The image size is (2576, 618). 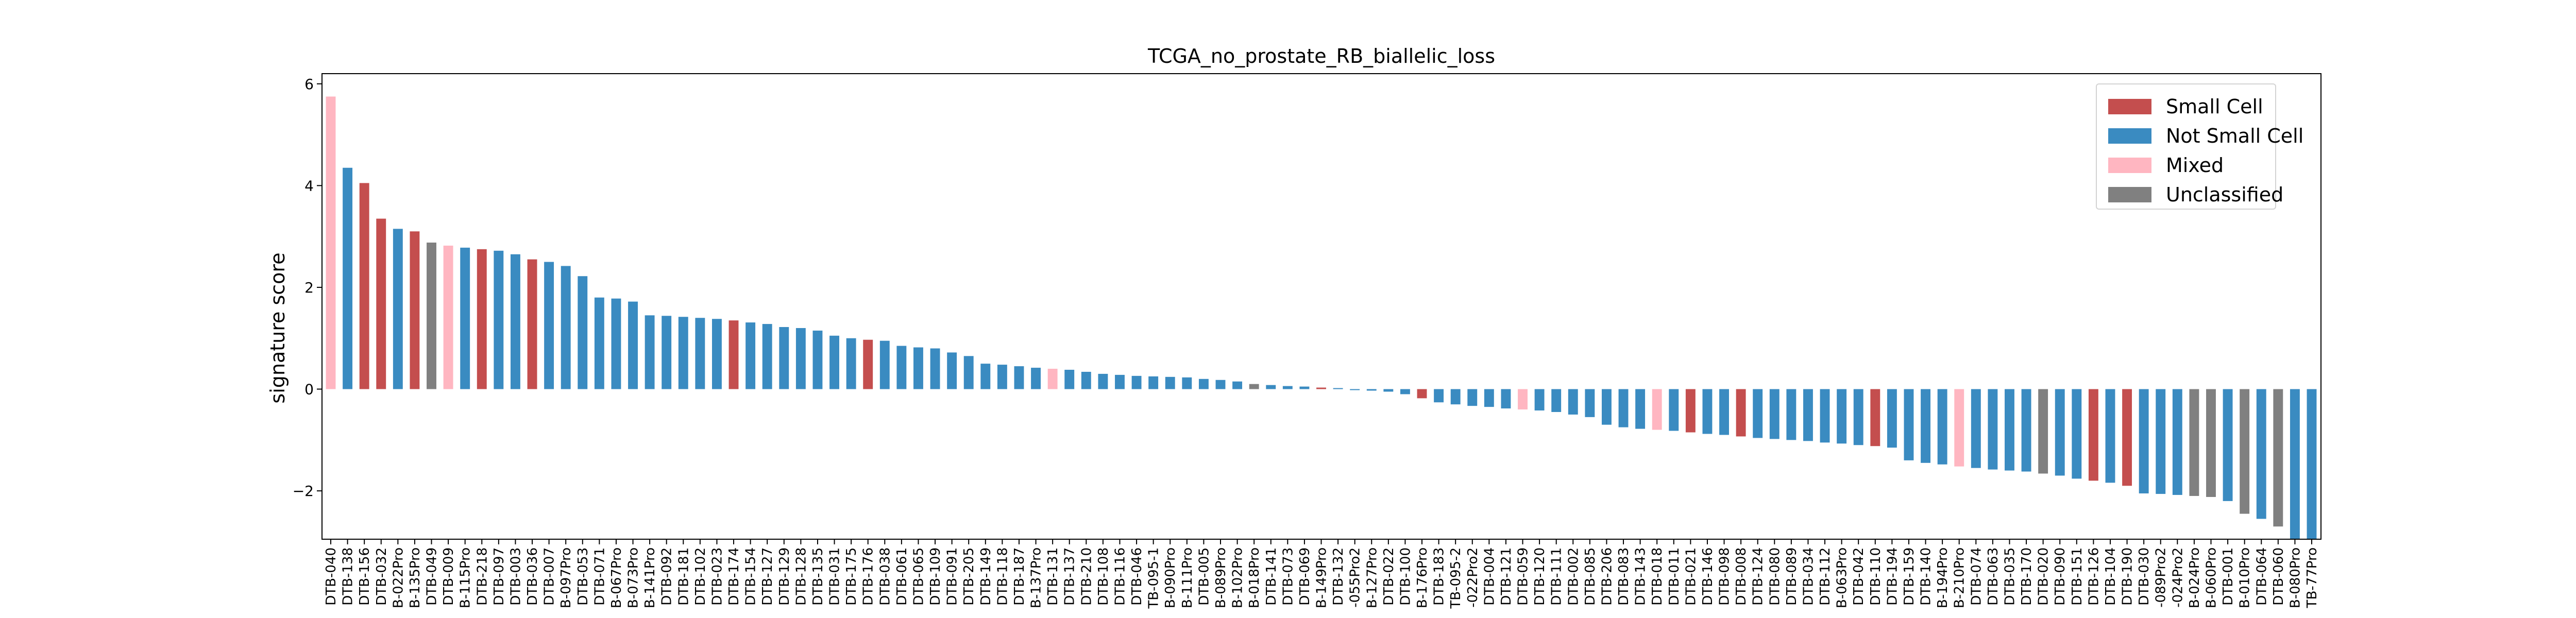 I want to click on x-tick-label: DTB-154, so click(x=751, y=576).